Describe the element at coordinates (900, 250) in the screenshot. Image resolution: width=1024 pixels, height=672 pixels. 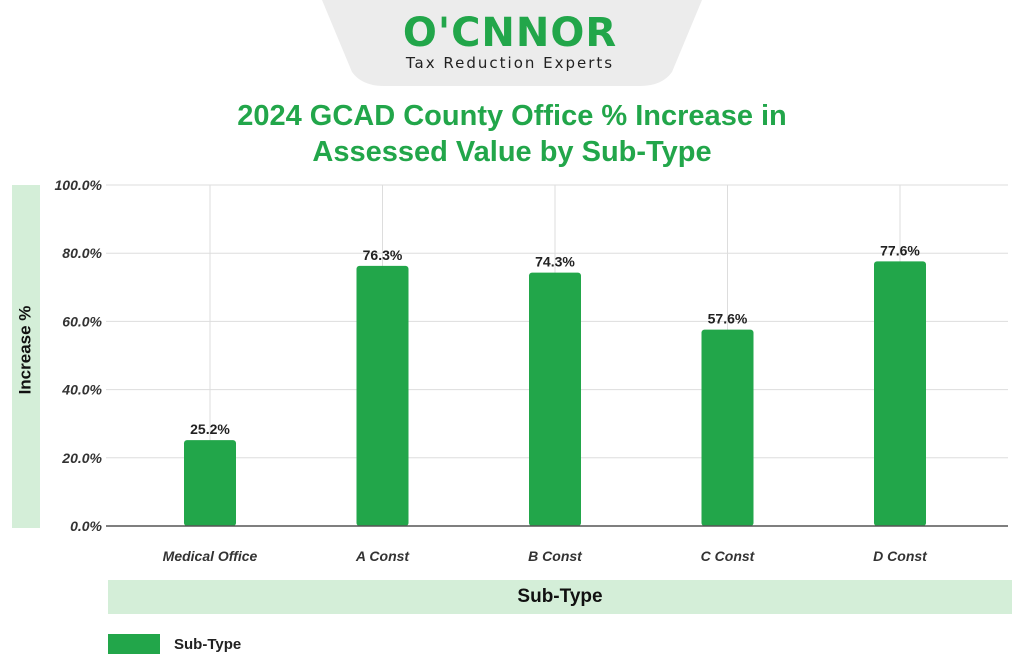
I see `data-label: 77.6%` at that location.